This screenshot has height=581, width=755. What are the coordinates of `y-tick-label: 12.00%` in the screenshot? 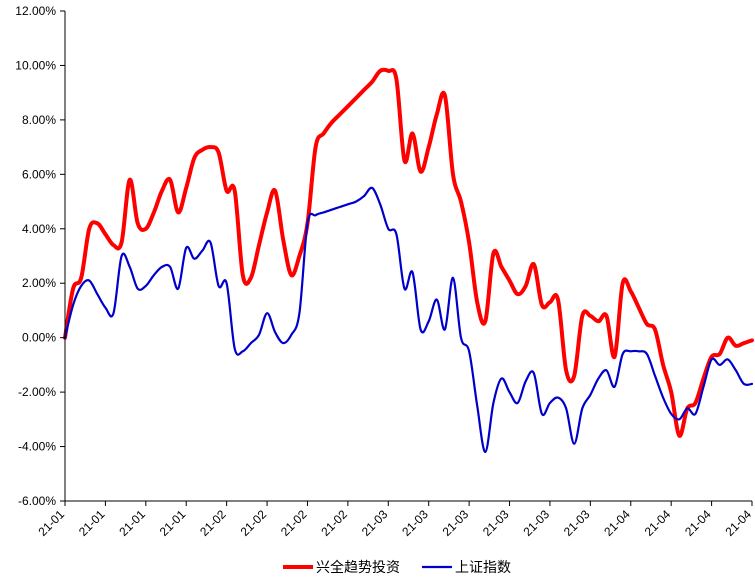 It's located at (35, 11).